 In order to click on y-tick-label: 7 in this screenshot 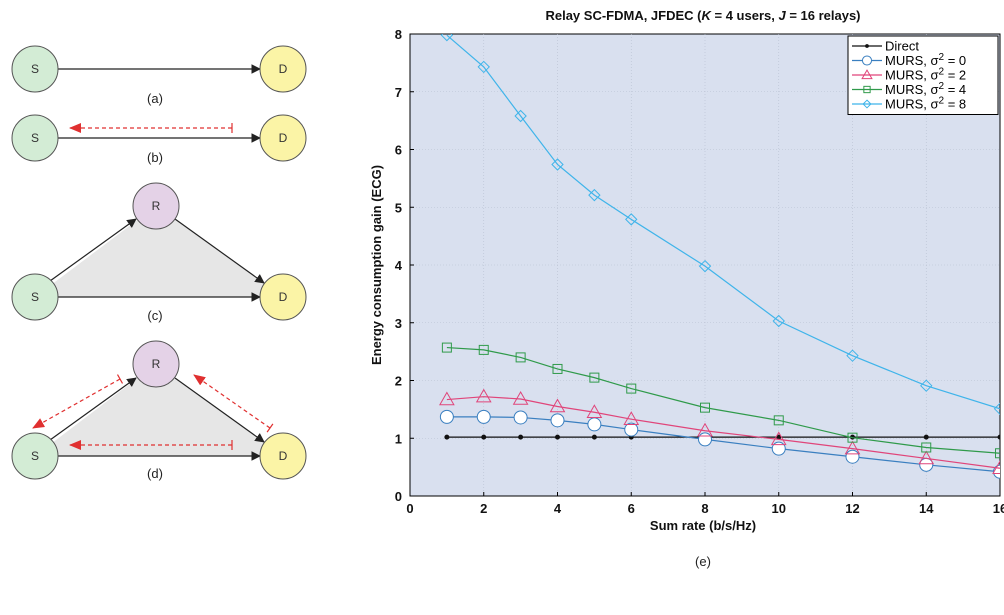, I will do `click(398, 92)`.